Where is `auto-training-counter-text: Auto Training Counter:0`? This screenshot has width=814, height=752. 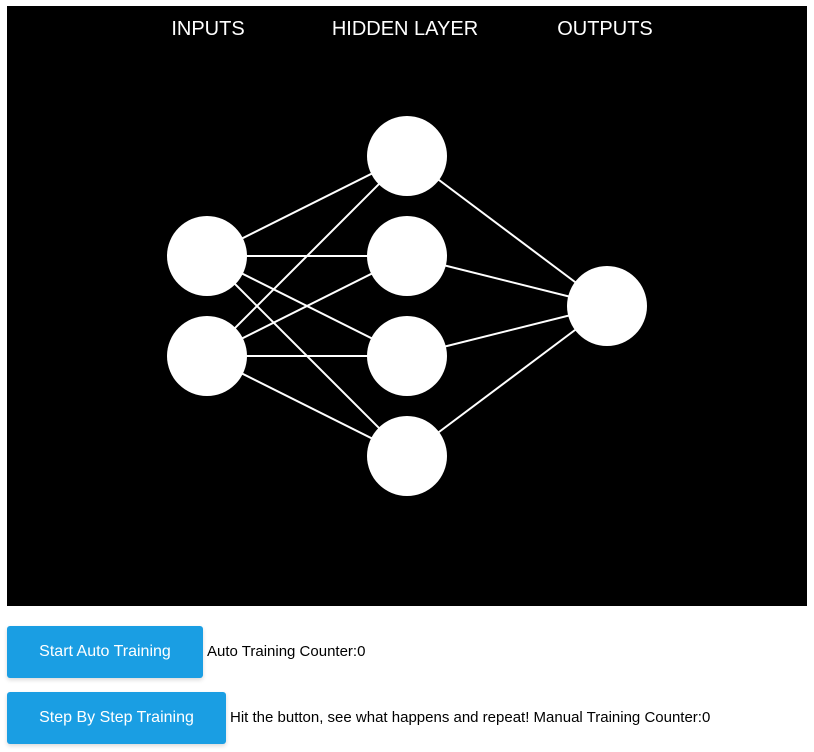
auto-training-counter-text: Auto Training Counter:0 is located at coordinates (286, 651).